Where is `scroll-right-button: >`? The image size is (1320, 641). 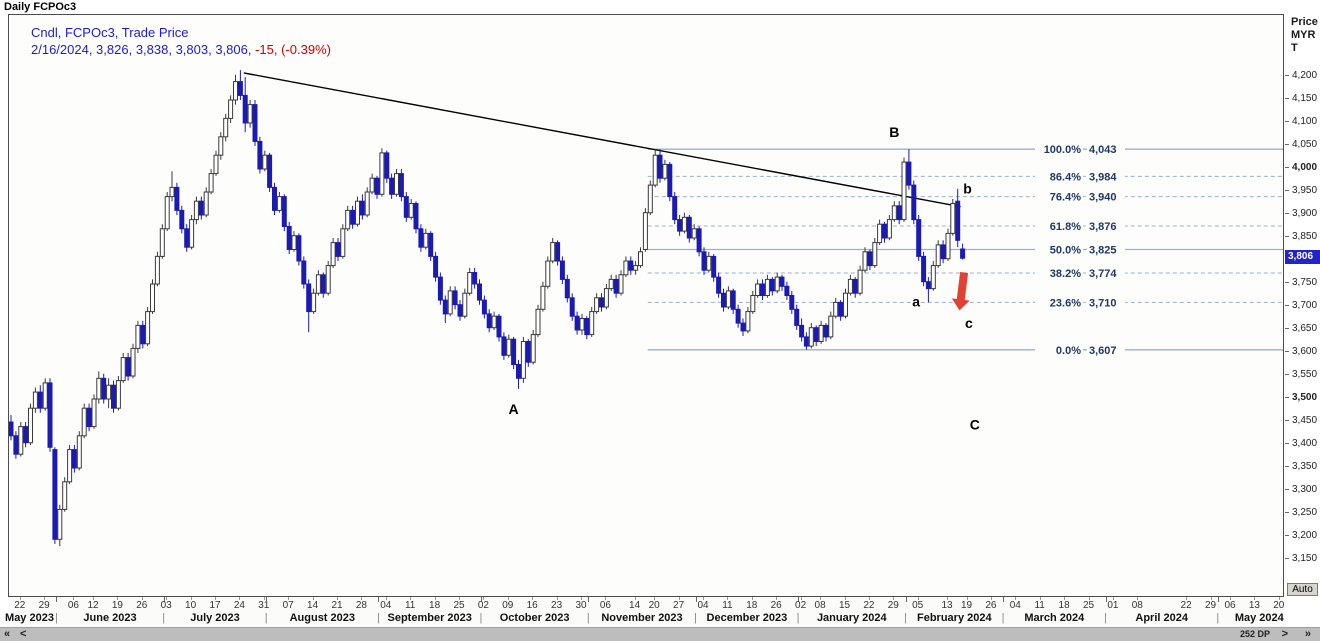 scroll-right-button: > is located at coordinates (1284, 634).